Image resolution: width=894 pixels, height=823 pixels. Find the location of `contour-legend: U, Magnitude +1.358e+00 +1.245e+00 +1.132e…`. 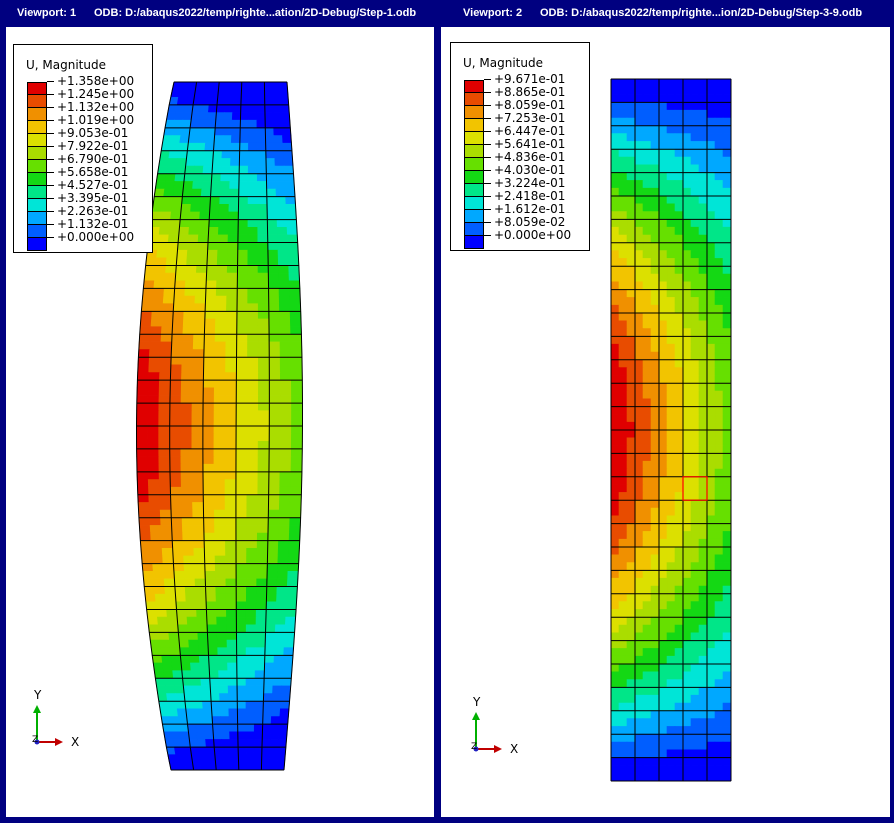

contour-legend: U, Magnitude +1.358e+00 +1.245e+00 +1.132e… is located at coordinates (83, 148).